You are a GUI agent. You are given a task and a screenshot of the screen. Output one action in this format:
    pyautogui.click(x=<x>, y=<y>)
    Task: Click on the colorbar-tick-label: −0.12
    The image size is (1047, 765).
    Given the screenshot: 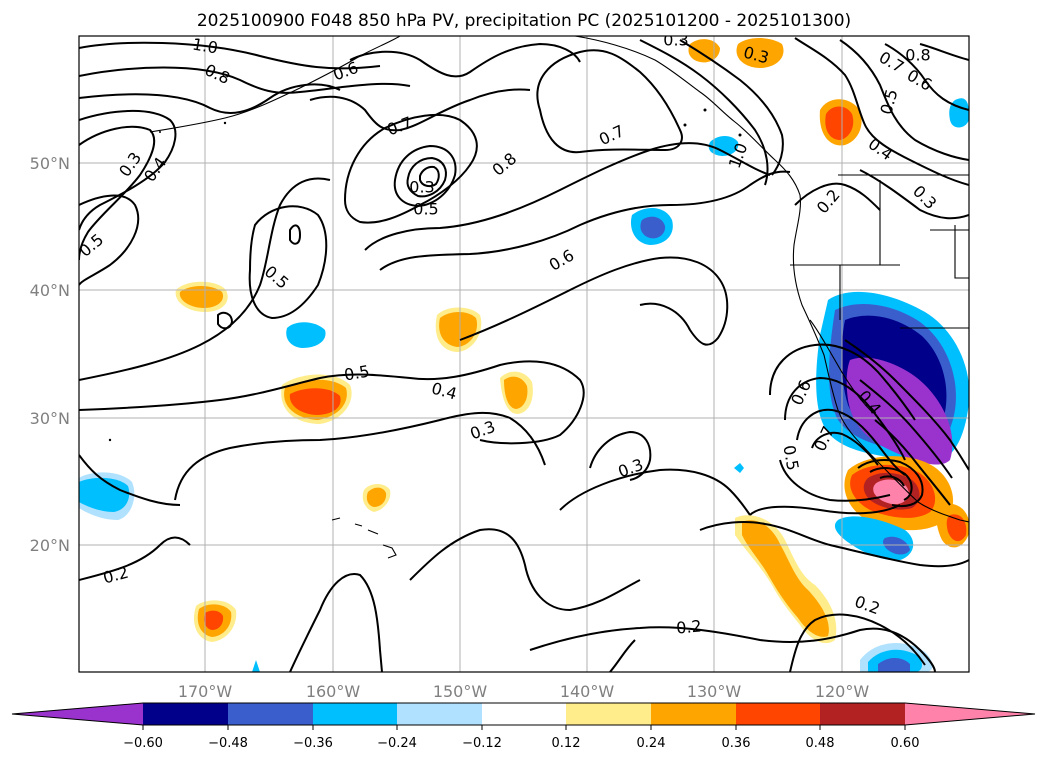 What is the action you would take?
    pyautogui.click(x=482, y=743)
    